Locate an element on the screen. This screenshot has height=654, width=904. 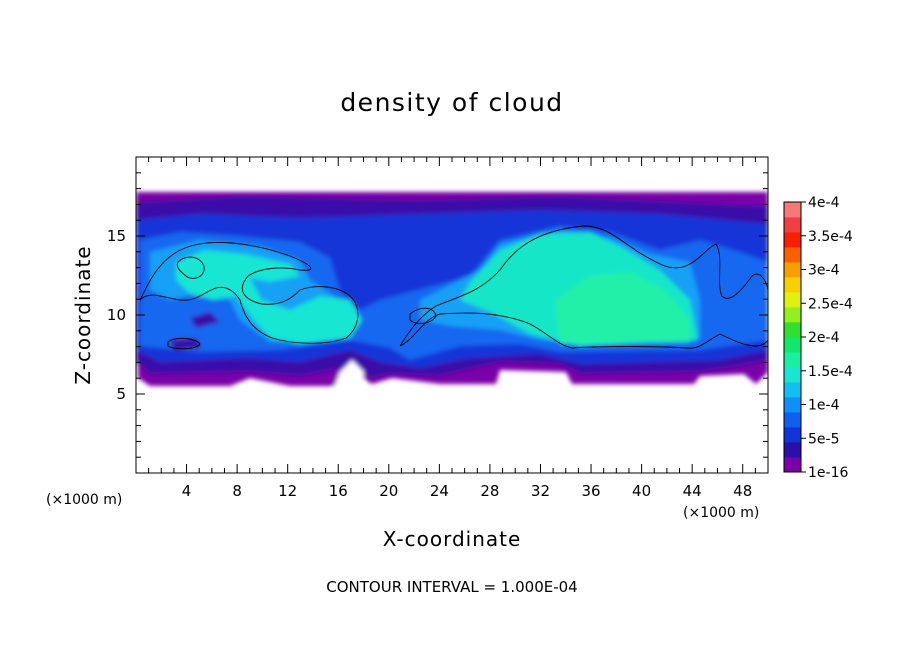
colorbar-label: 5e-5 is located at coordinates (823, 439).